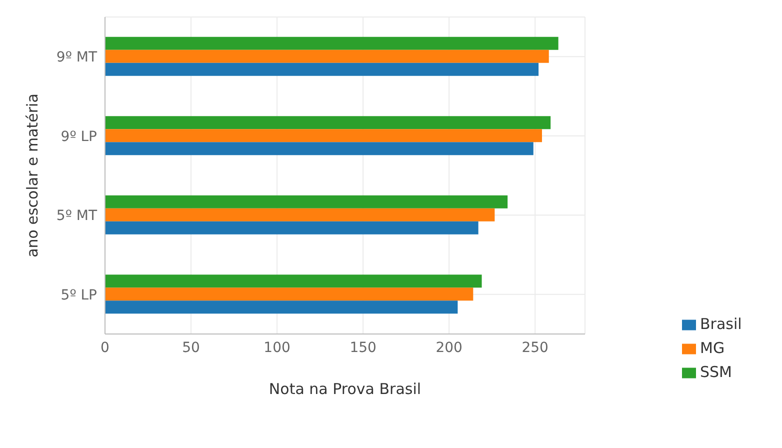  What do you see at coordinates (191, 348) in the screenshot?
I see `x-tick-label: 50` at bounding box center [191, 348].